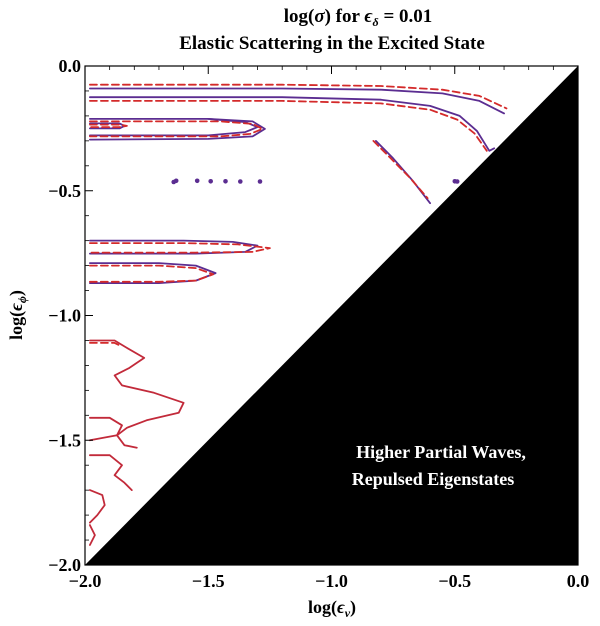 The width and height of the screenshot is (600, 626). What do you see at coordinates (64, 191) in the screenshot?
I see `y-tick-label: −0.5` at bounding box center [64, 191].